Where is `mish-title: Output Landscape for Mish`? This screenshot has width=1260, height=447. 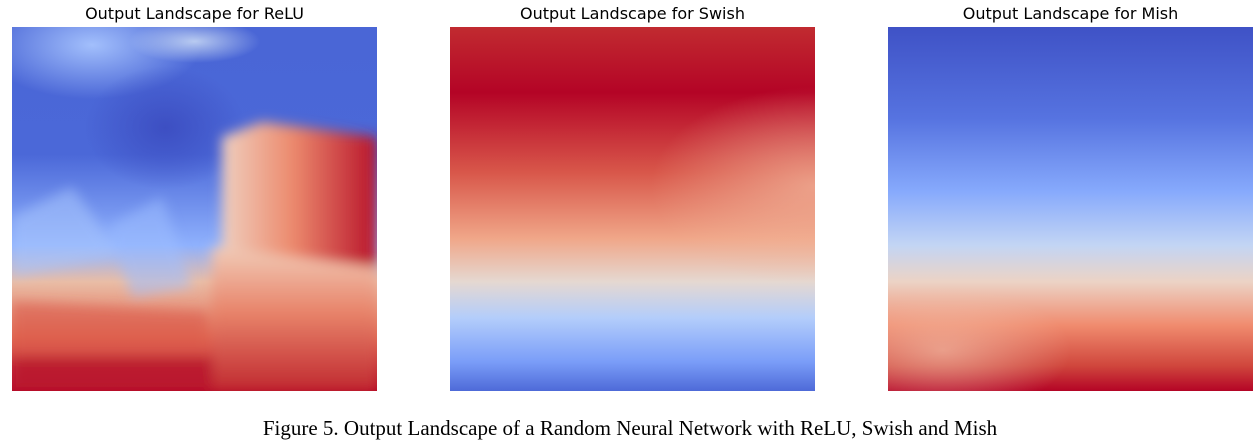 mish-title: Output Landscape for Mish is located at coordinates (1070, 13).